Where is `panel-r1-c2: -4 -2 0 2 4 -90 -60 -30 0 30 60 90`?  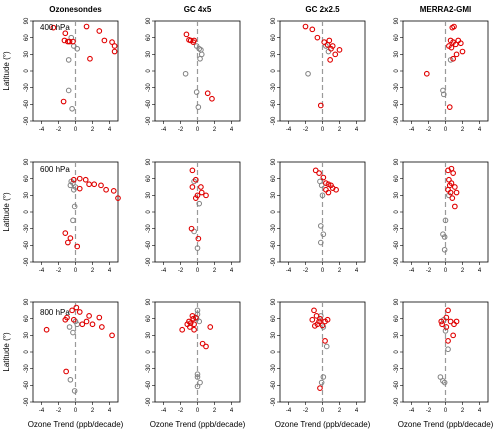
panel-r1-c2: -4 -2 0 2 4 -90 -60 -30 0 30 60 90 is located at coordinates (318, 216).